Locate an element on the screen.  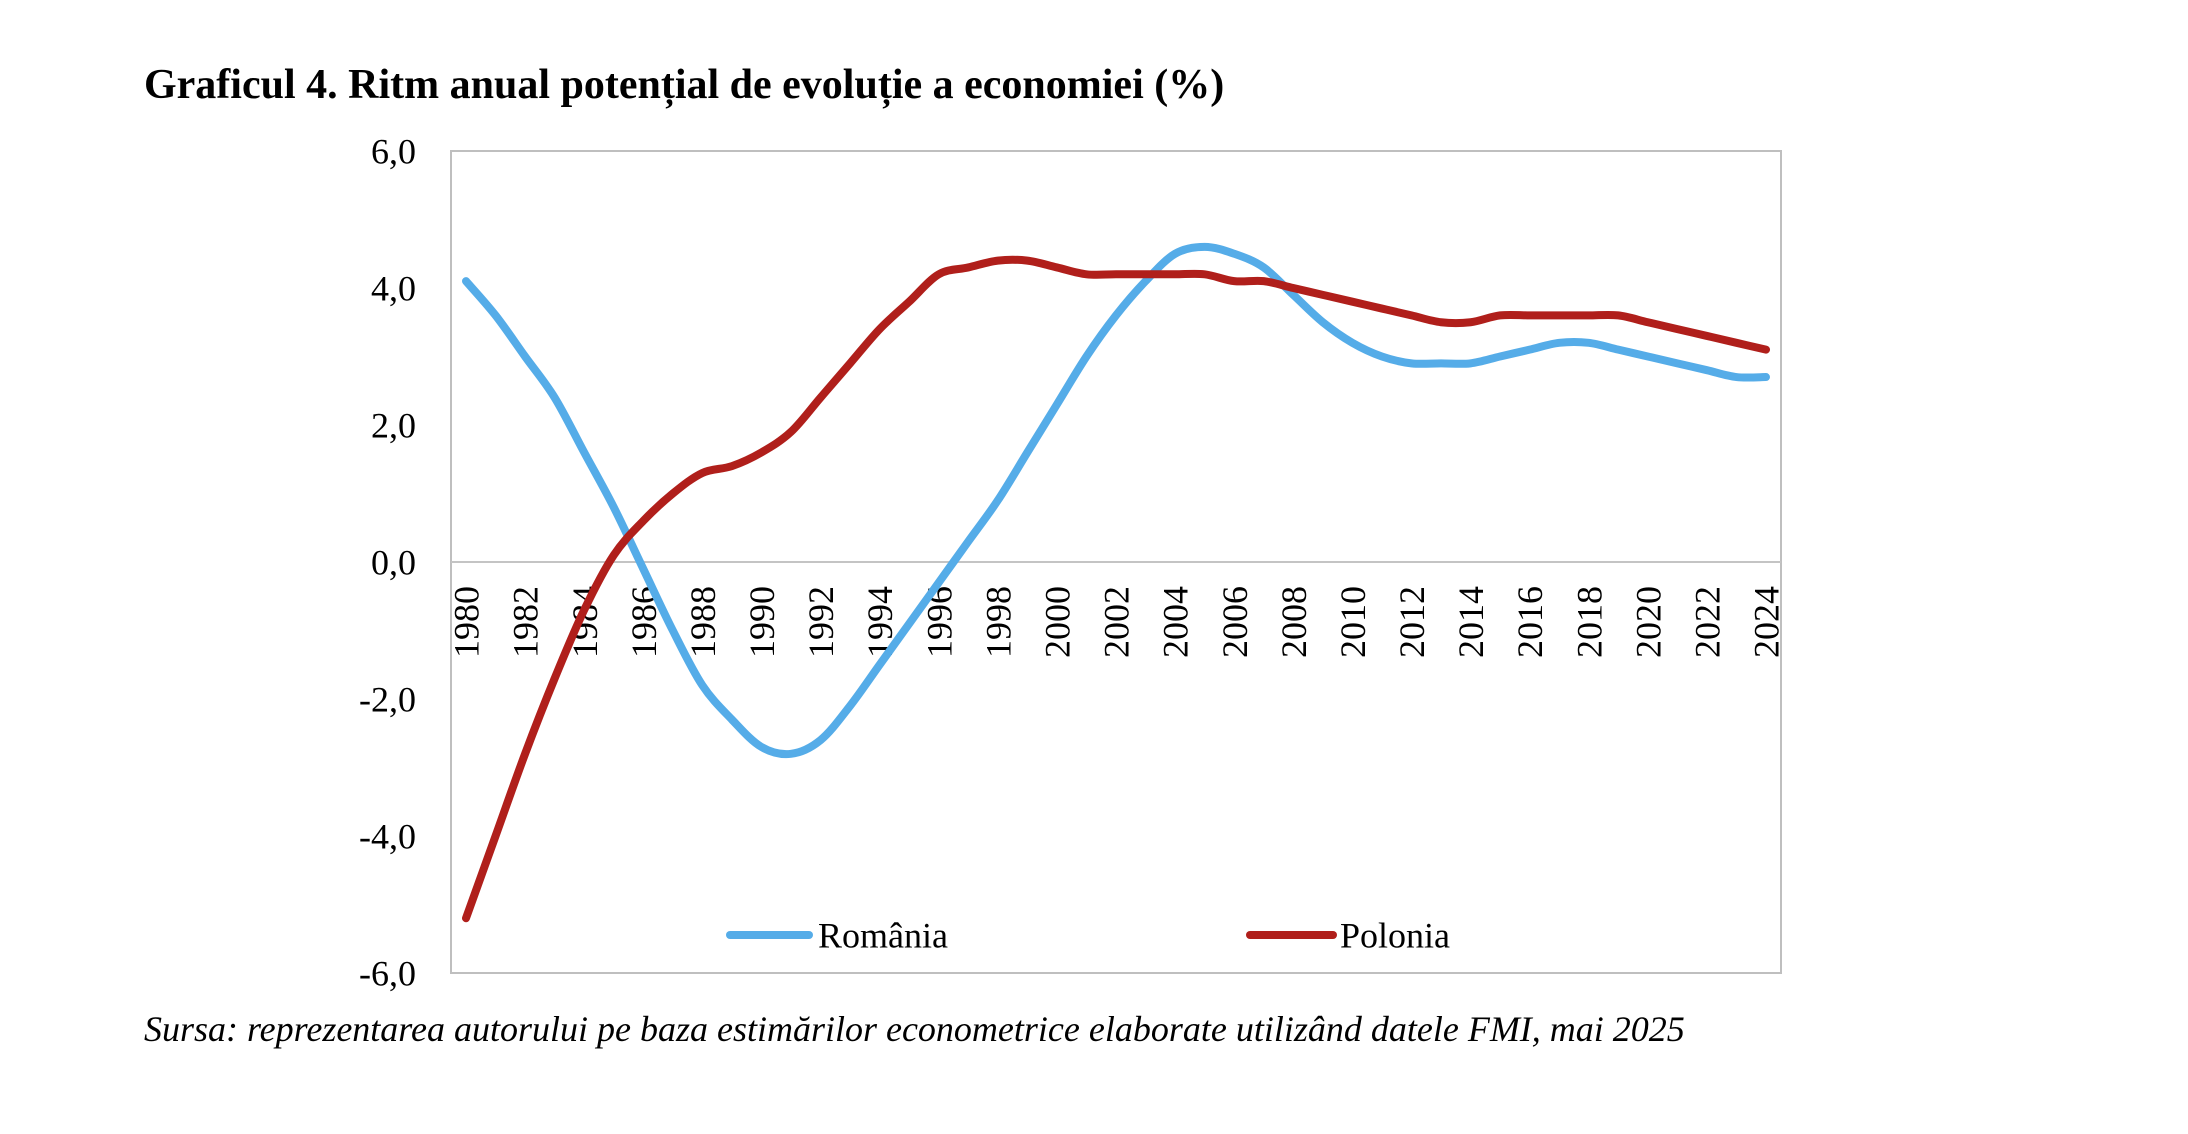
x-tick-label: 1998 is located at coordinates (998, 622).